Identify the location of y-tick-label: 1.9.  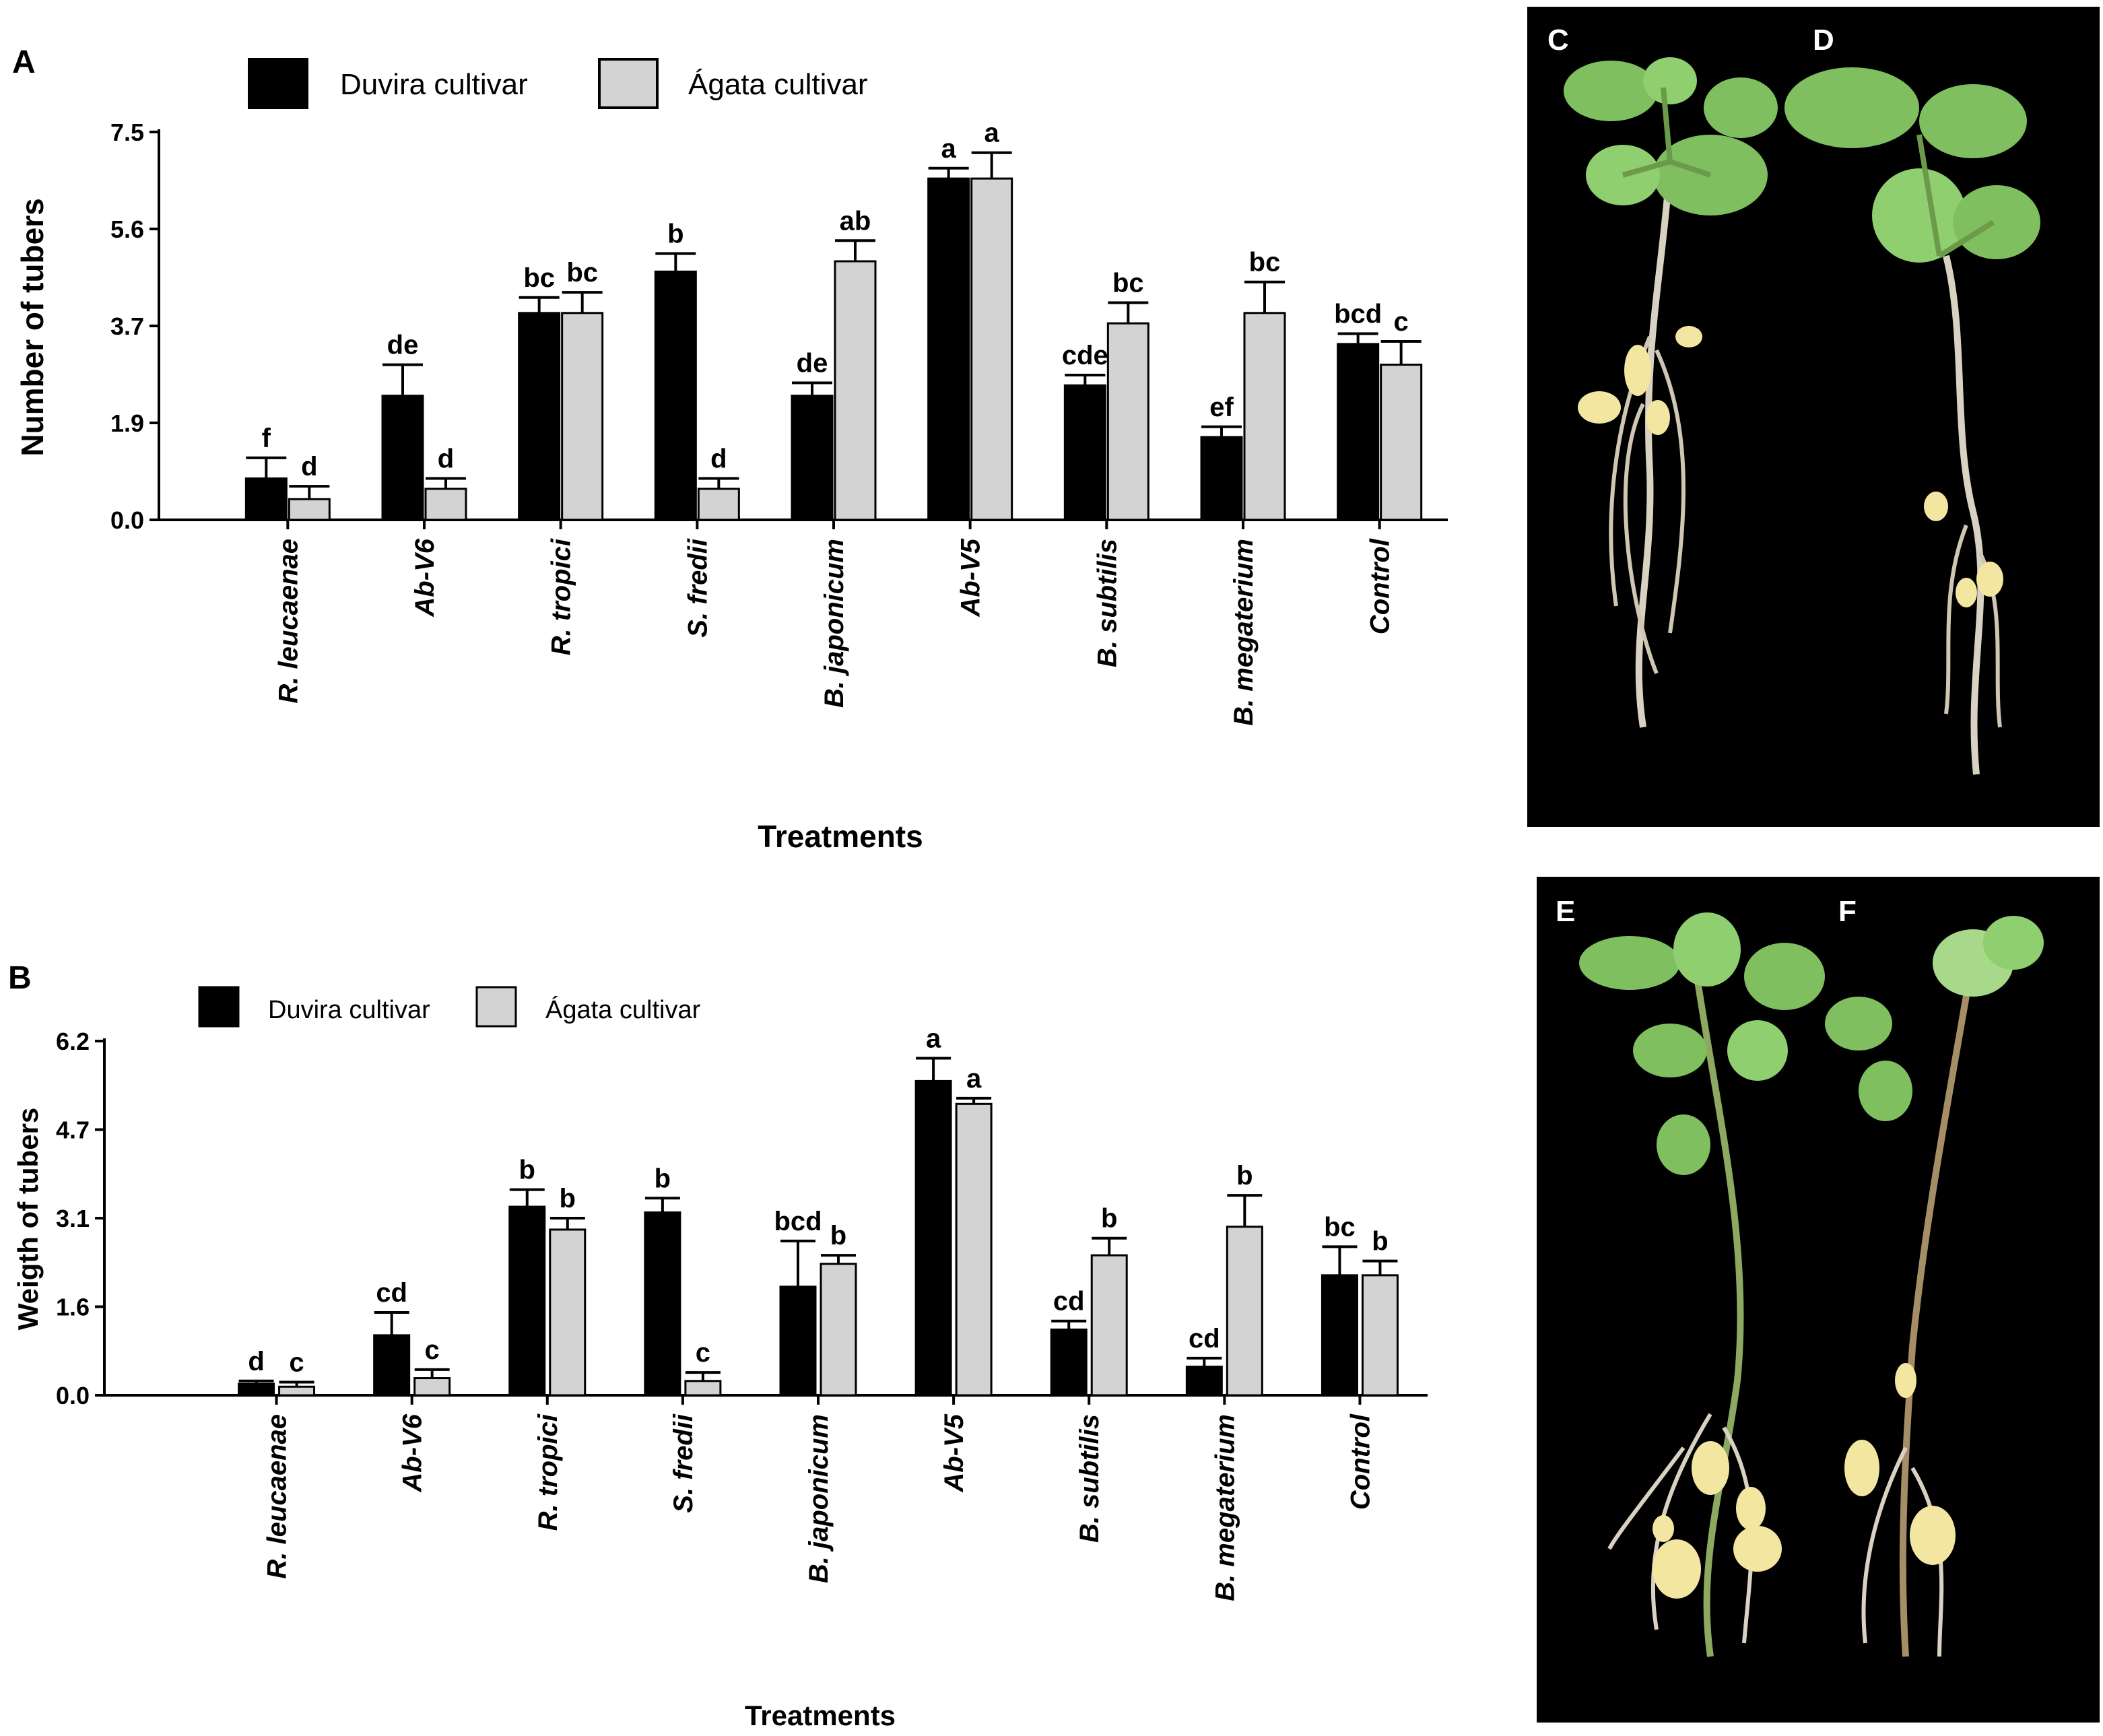
(127, 423).